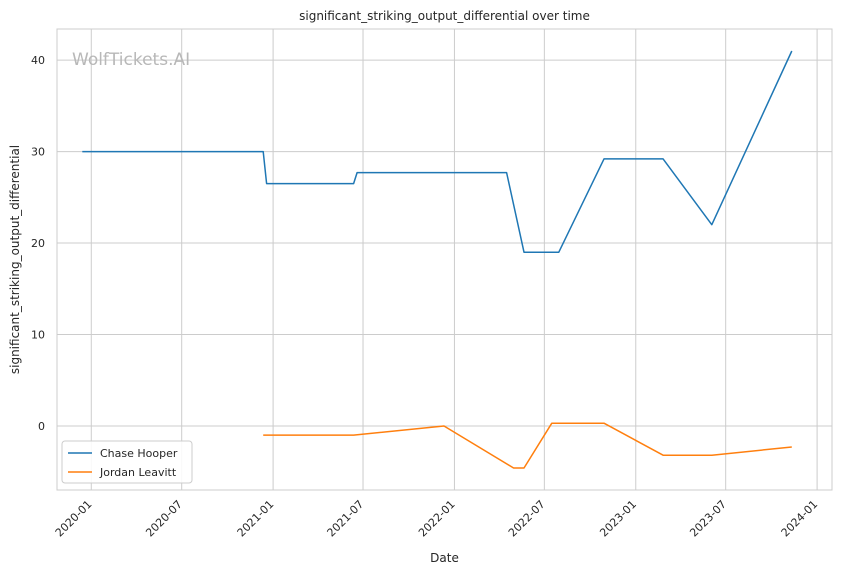 This screenshot has height=575, width=850. Describe the element at coordinates (38, 335) in the screenshot. I see `y-tick-label: 10` at that location.